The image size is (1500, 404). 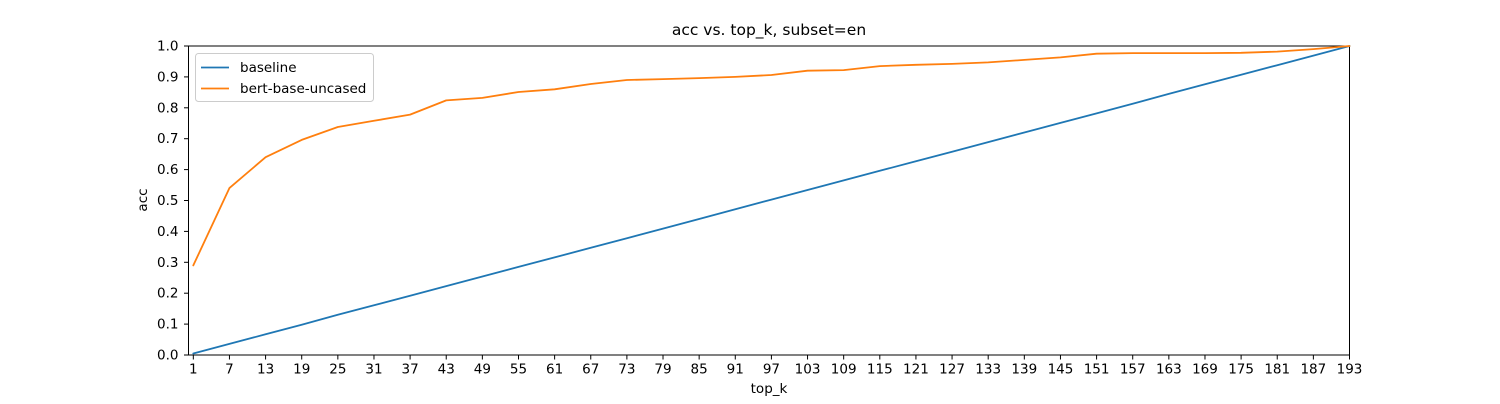 What do you see at coordinates (699, 370) in the screenshot?
I see `x-tick-label: 85` at bounding box center [699, 370].